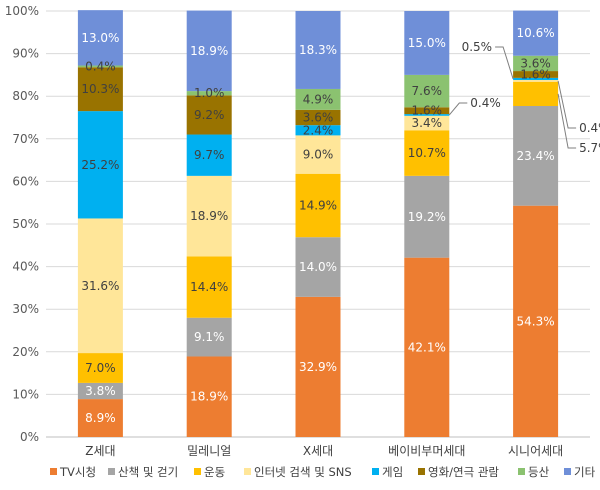  I want to click on data-label: 9.0%, so click(318, 155).